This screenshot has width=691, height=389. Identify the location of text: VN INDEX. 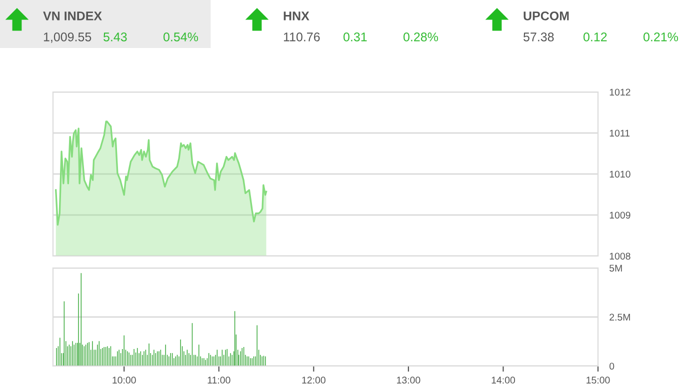
(72, 16).